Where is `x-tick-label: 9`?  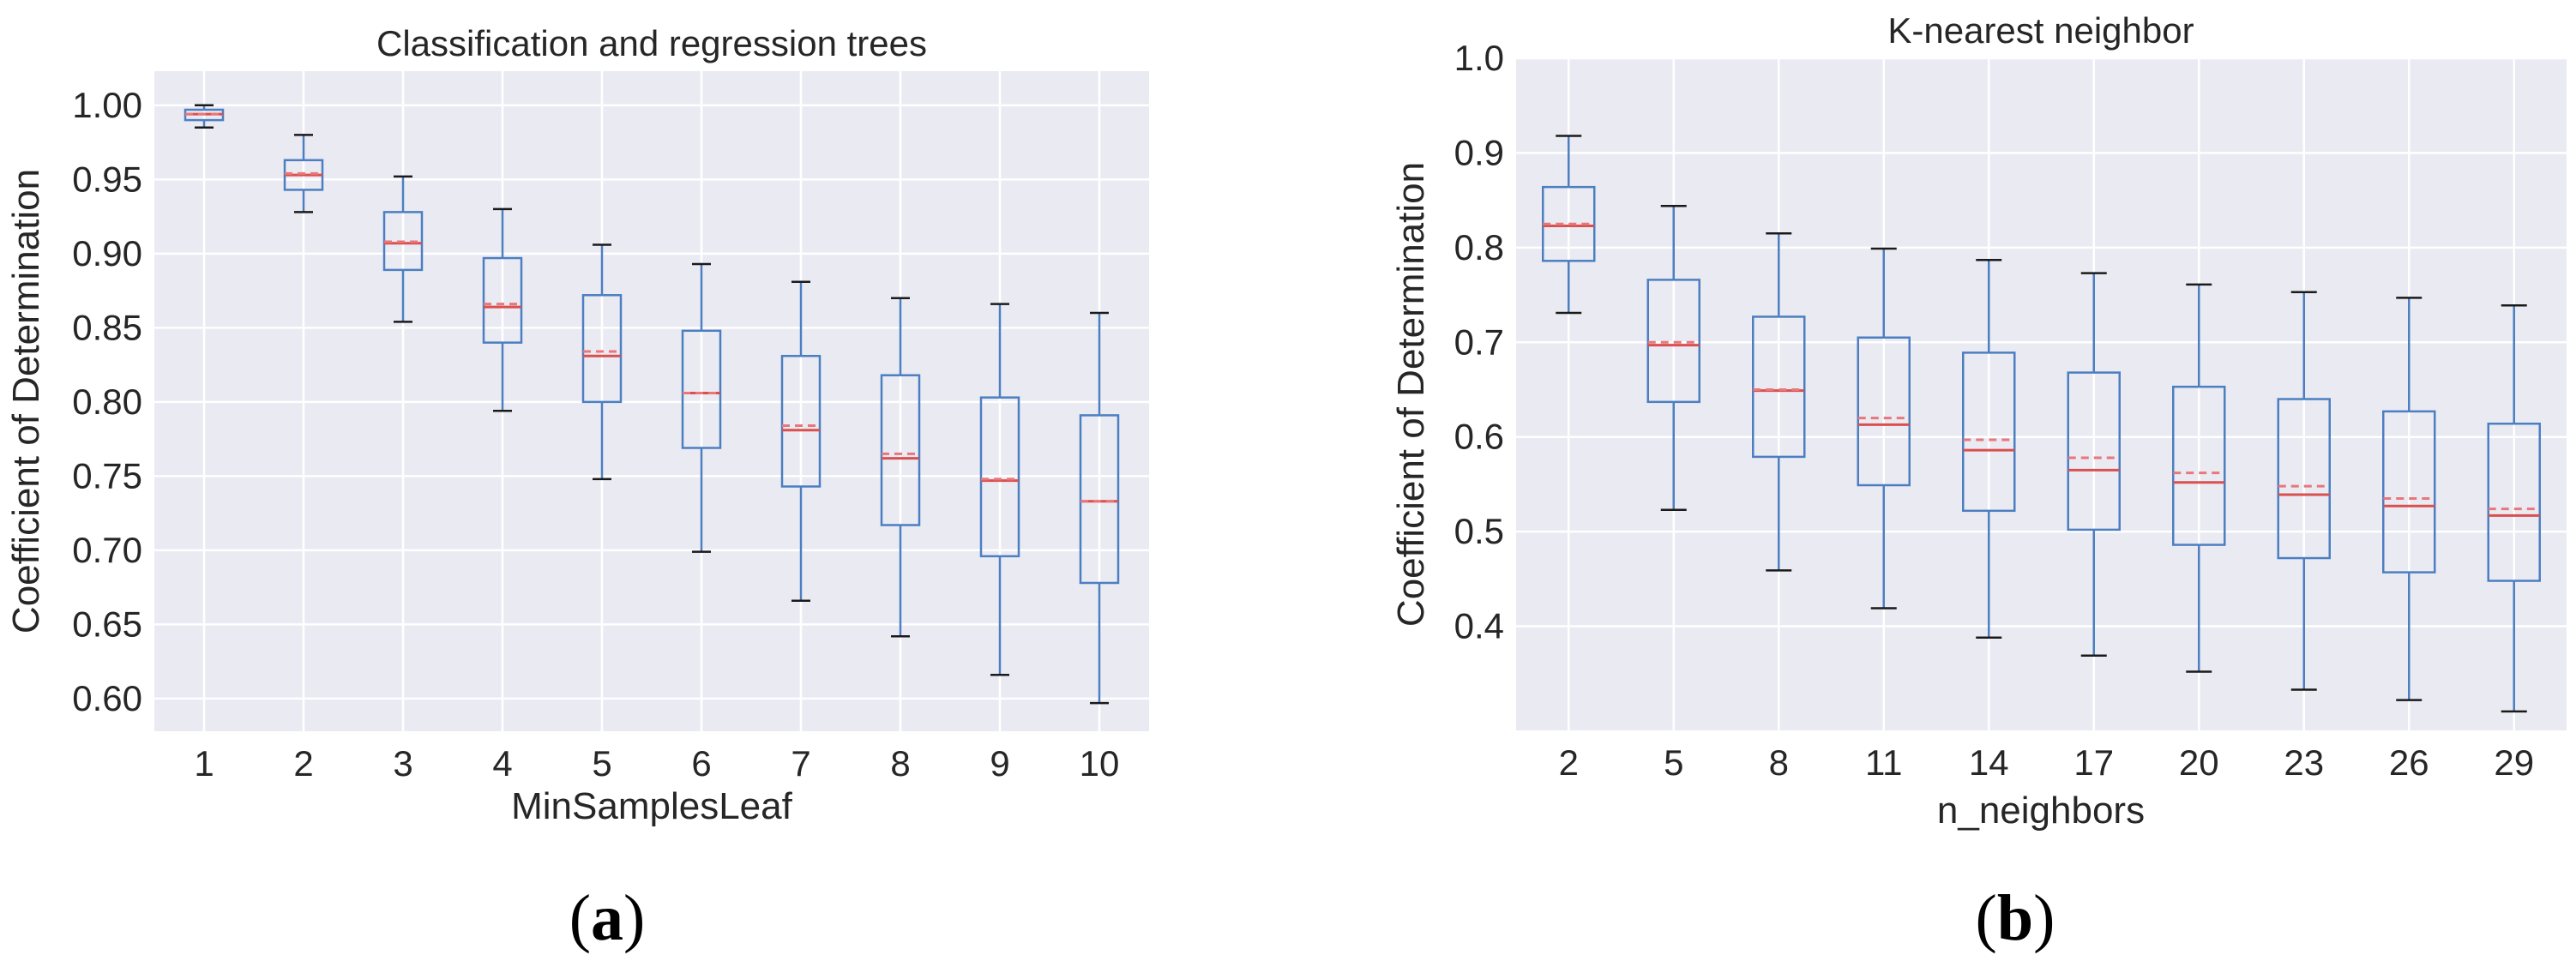 x-tick-label: 9 is located at coordinates (999, 763).